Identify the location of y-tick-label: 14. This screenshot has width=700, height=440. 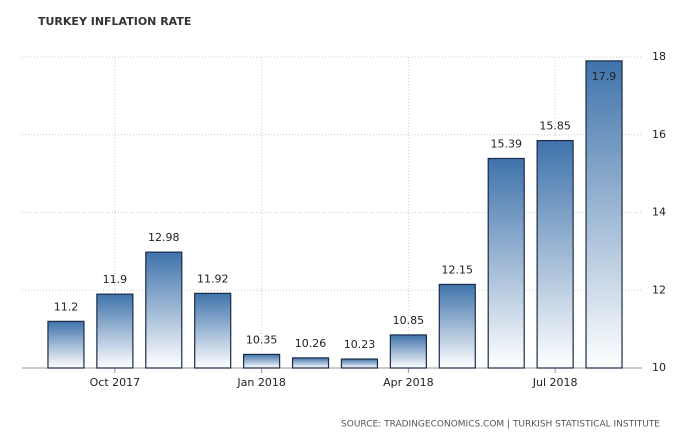
(659, 212).